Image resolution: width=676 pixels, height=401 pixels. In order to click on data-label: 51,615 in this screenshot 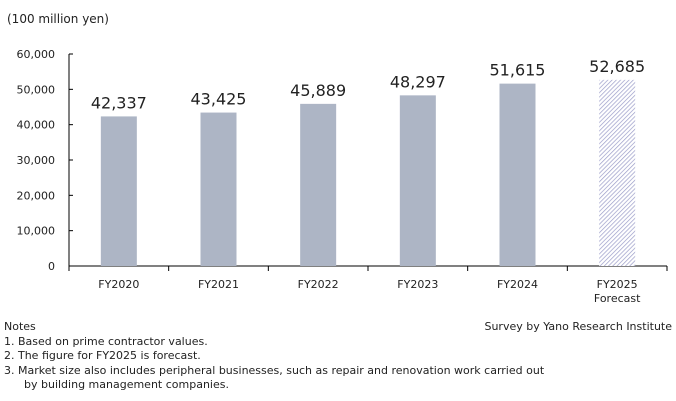, I will do `click(518, 70)`.